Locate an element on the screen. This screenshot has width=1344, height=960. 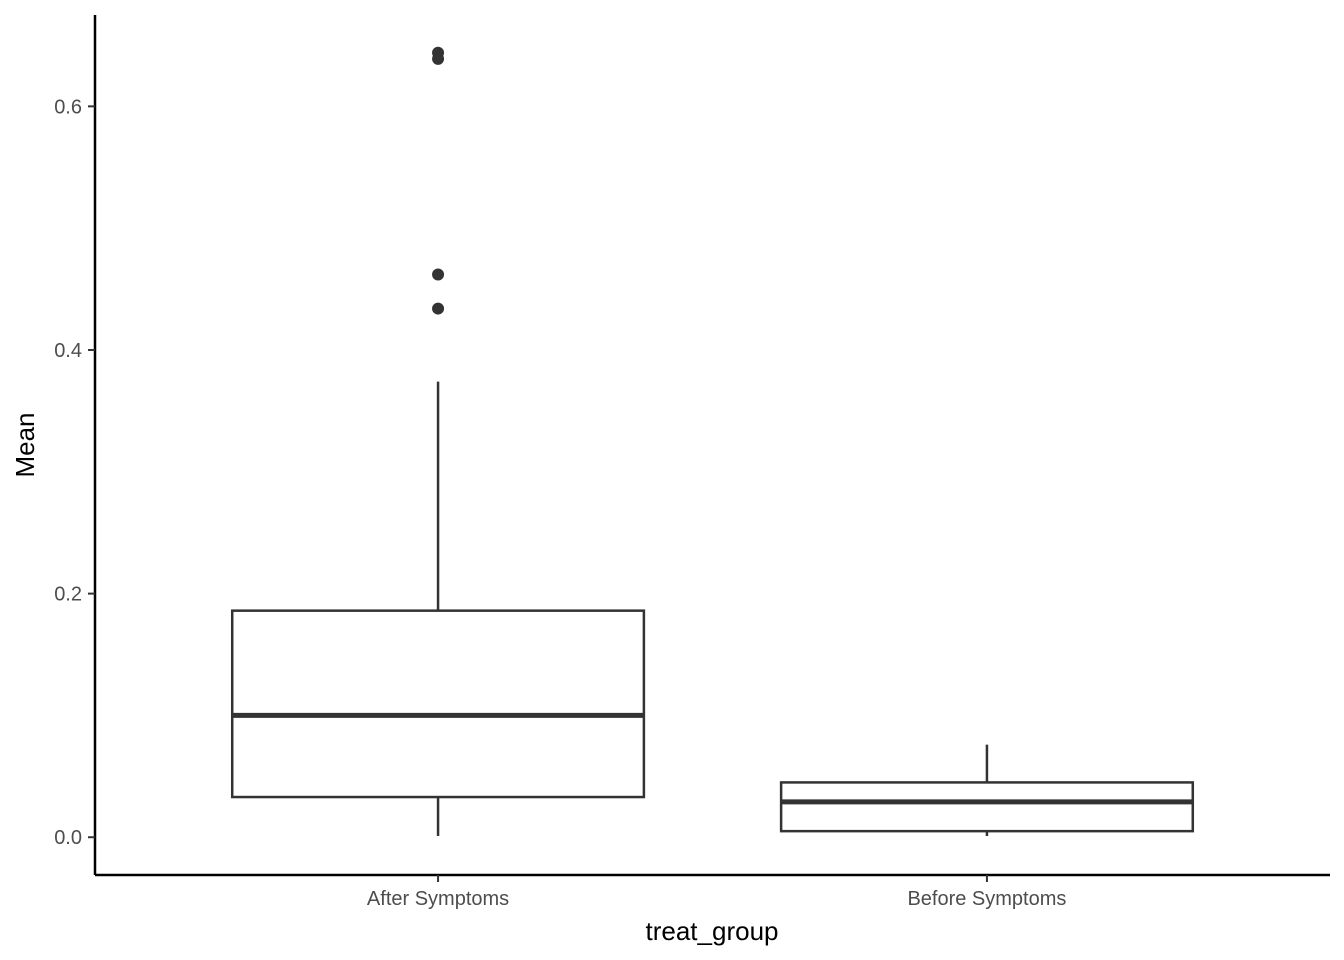
box-before-symptoms is located at coordinates (987, 790).